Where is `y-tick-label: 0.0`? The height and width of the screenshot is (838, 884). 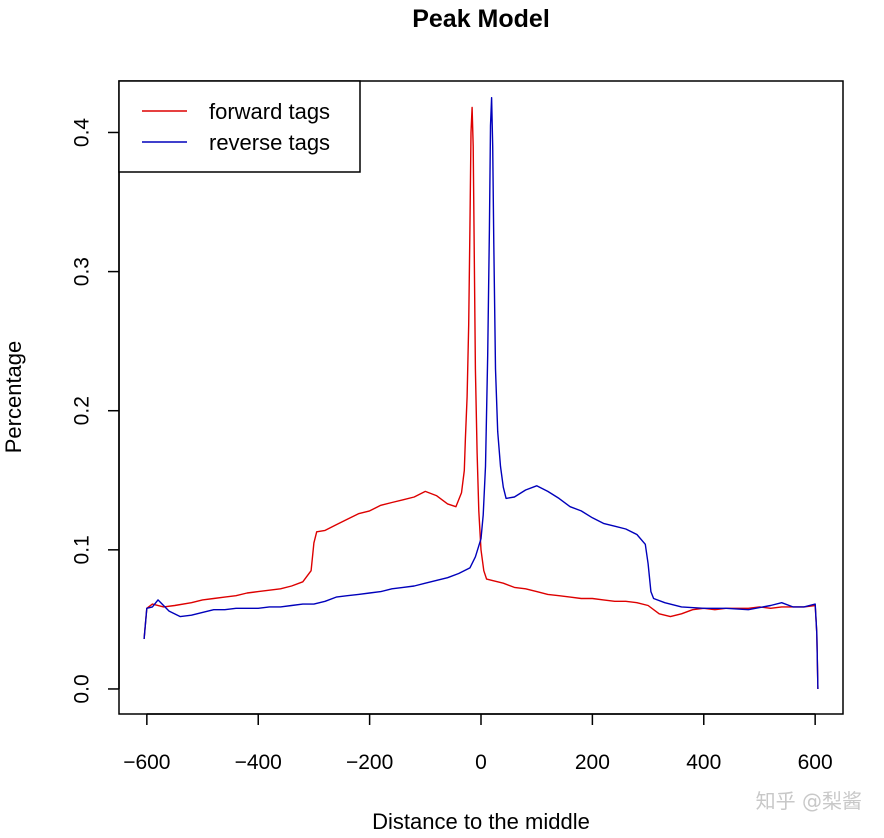 y-tick-label: 0.0 is located at coordinates (82, 688).